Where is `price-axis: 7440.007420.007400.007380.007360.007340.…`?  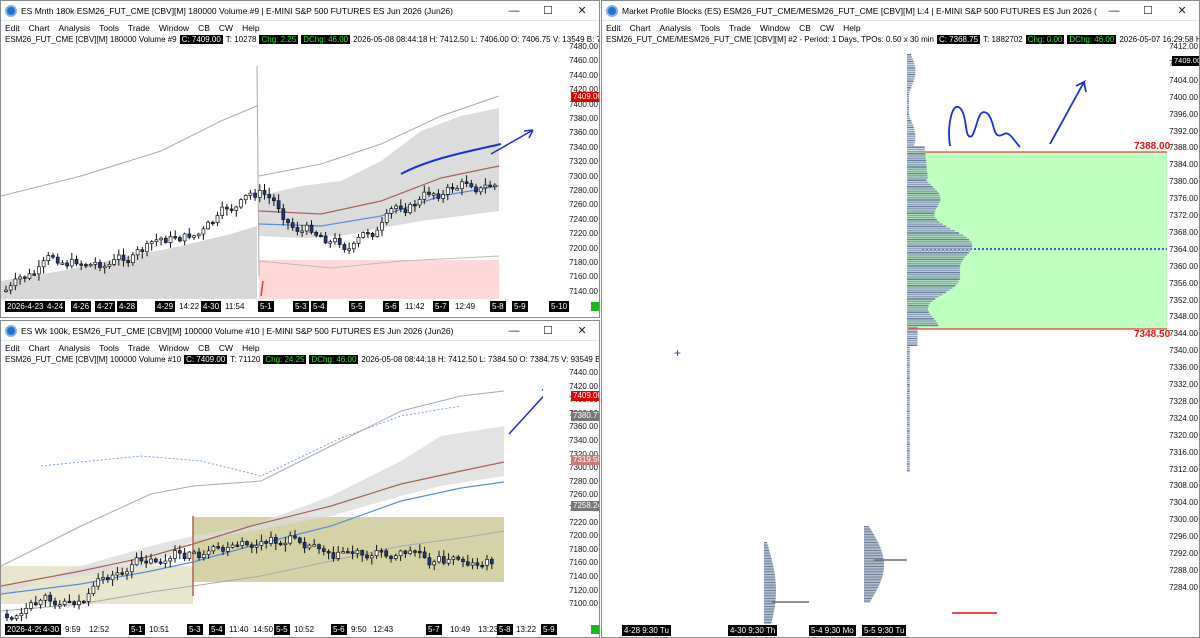
price-axis: 7440.007420.007400.007380.007360.007340.… is located at coordinates (571, 493).